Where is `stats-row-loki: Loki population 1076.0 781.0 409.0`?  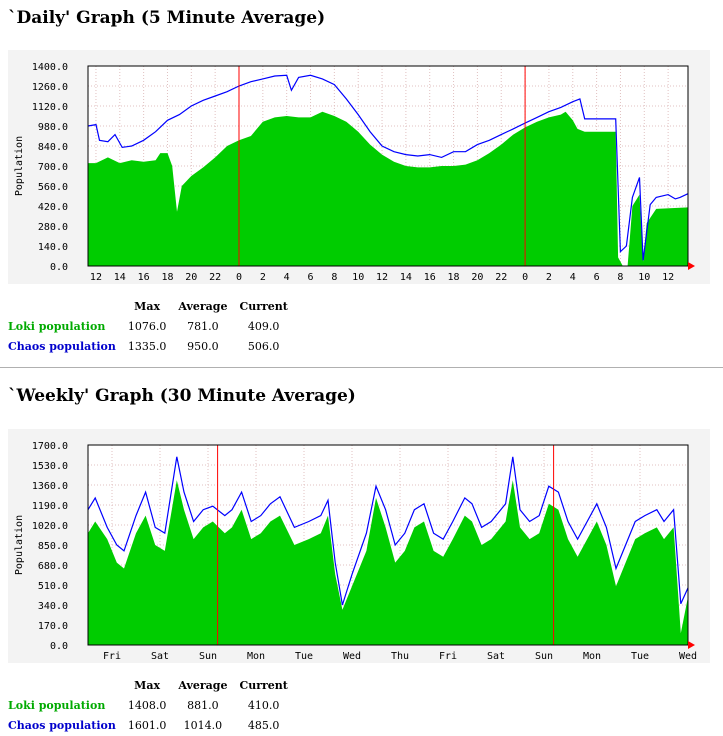
stats-row-loki: Loki population 1076.0 781.0 409.0 is located at coordinates (151, 326).